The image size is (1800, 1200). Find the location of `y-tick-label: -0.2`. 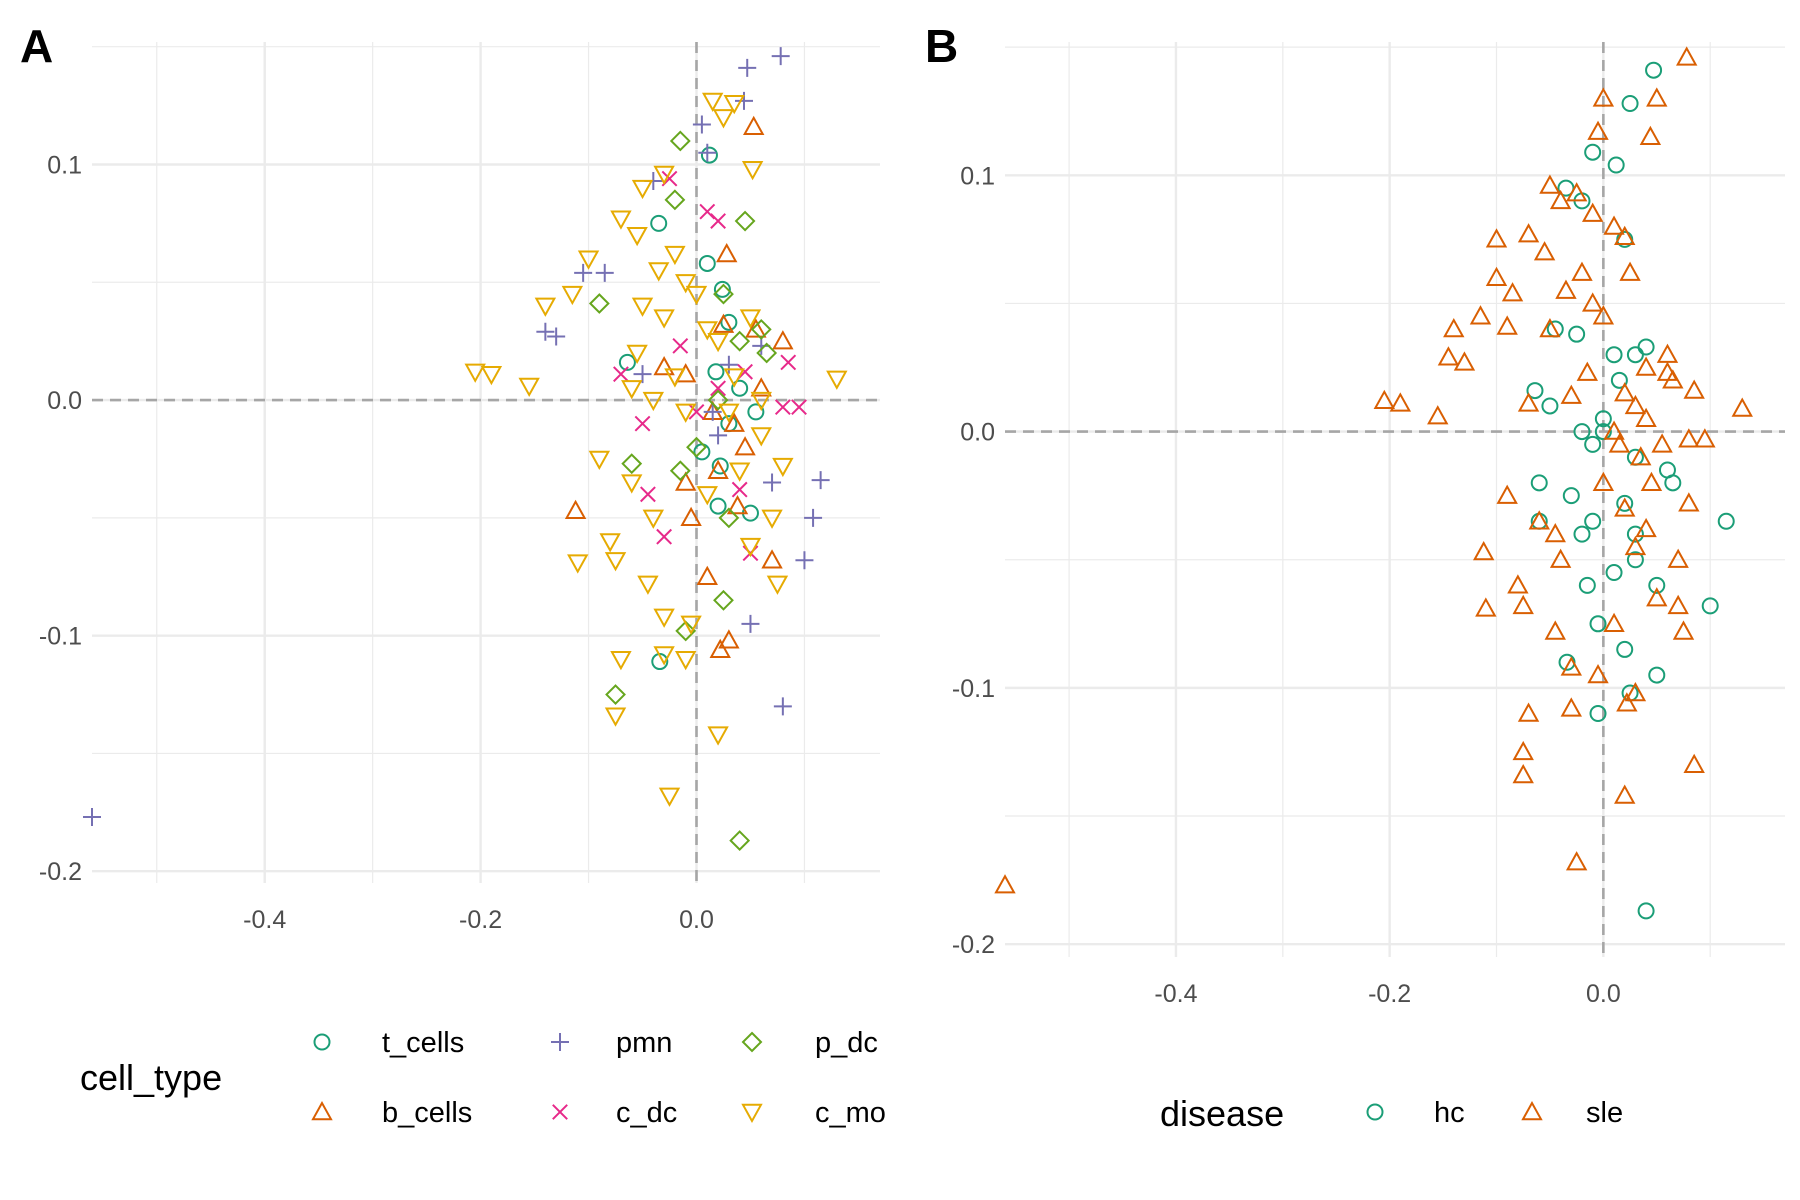

y-tick-label: -0.2 is located at coordinates (60, 872).